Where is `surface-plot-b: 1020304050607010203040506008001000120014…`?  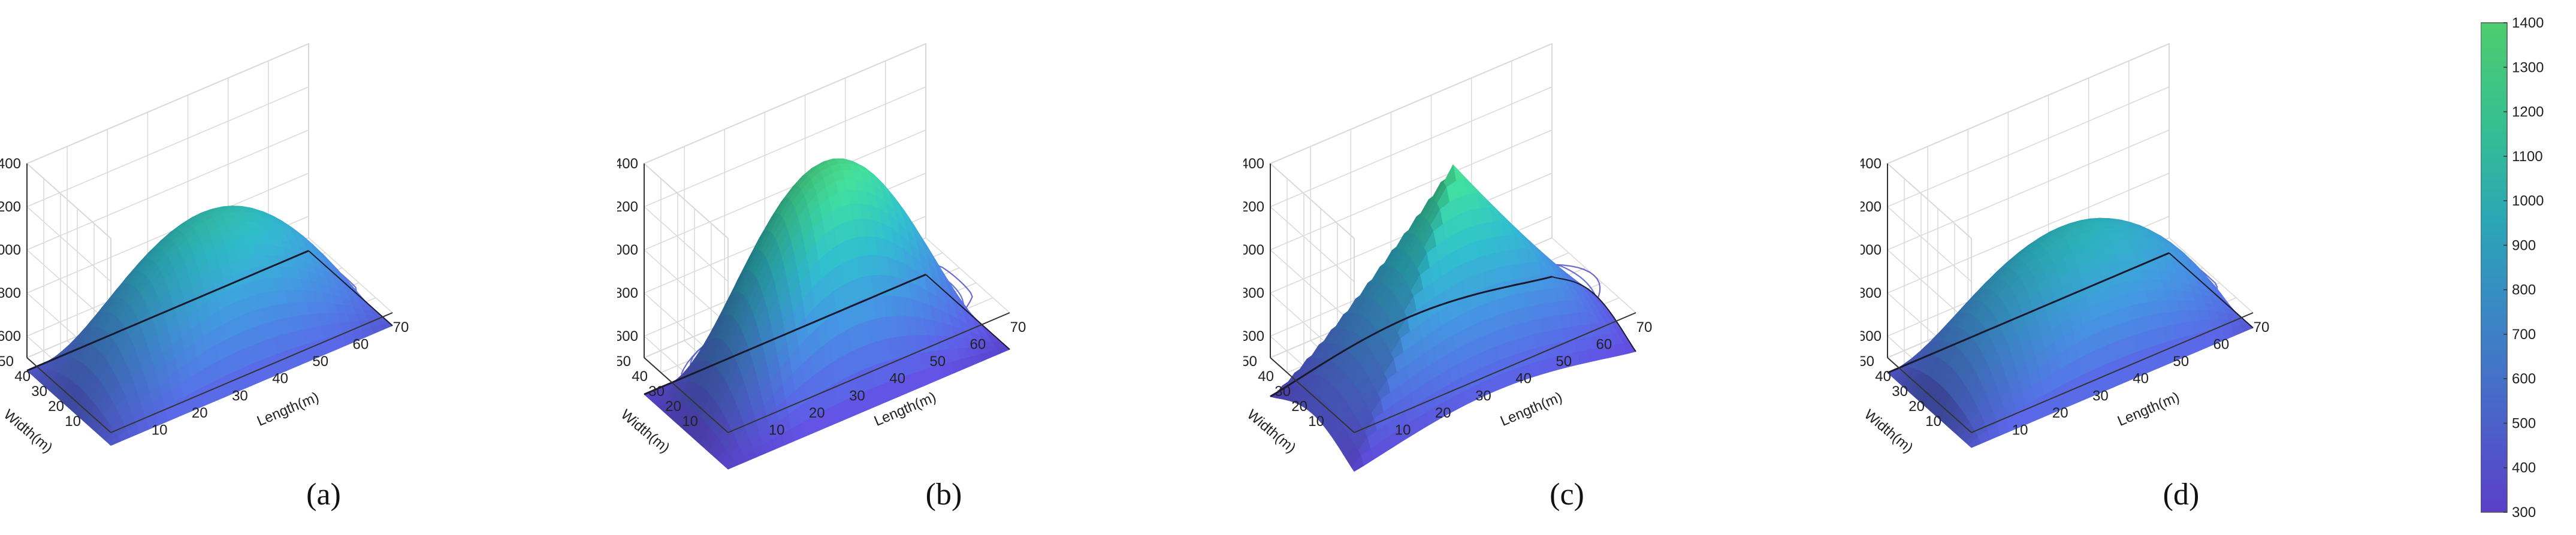 surface-plot-b: 1020304050607010203040506008001000120014… is located at coordinates (822, 256).